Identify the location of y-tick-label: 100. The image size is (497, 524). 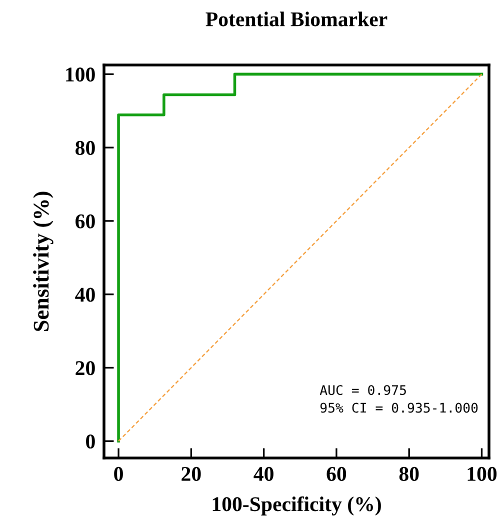
(80, 75).